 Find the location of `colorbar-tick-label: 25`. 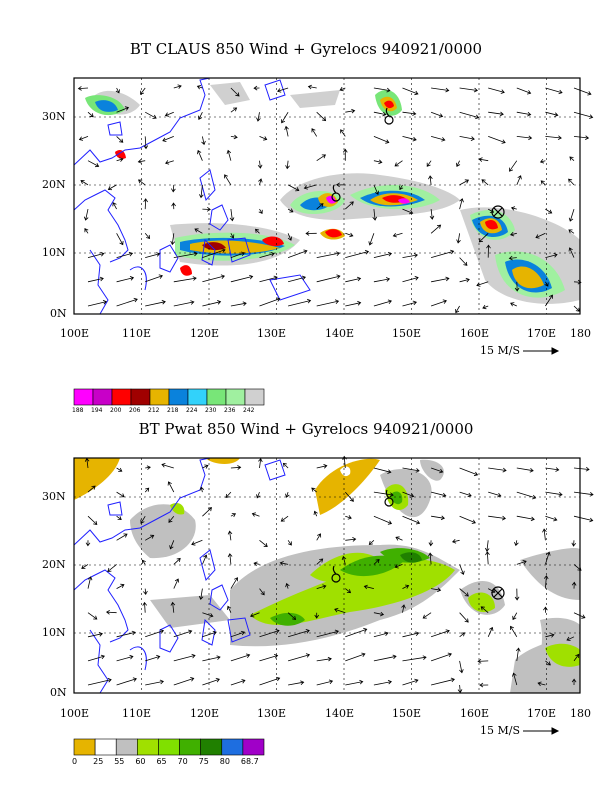

colorbar-tick-label: 25 is located at coordinates (98, 761).